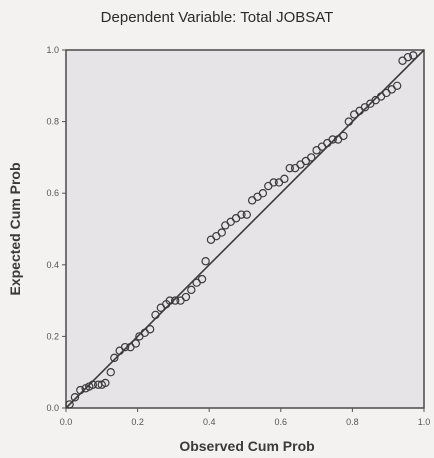  Describe the element at coordinates (66, 422) in the screenshot. I see `x-tick-label: 0.0` at that location.